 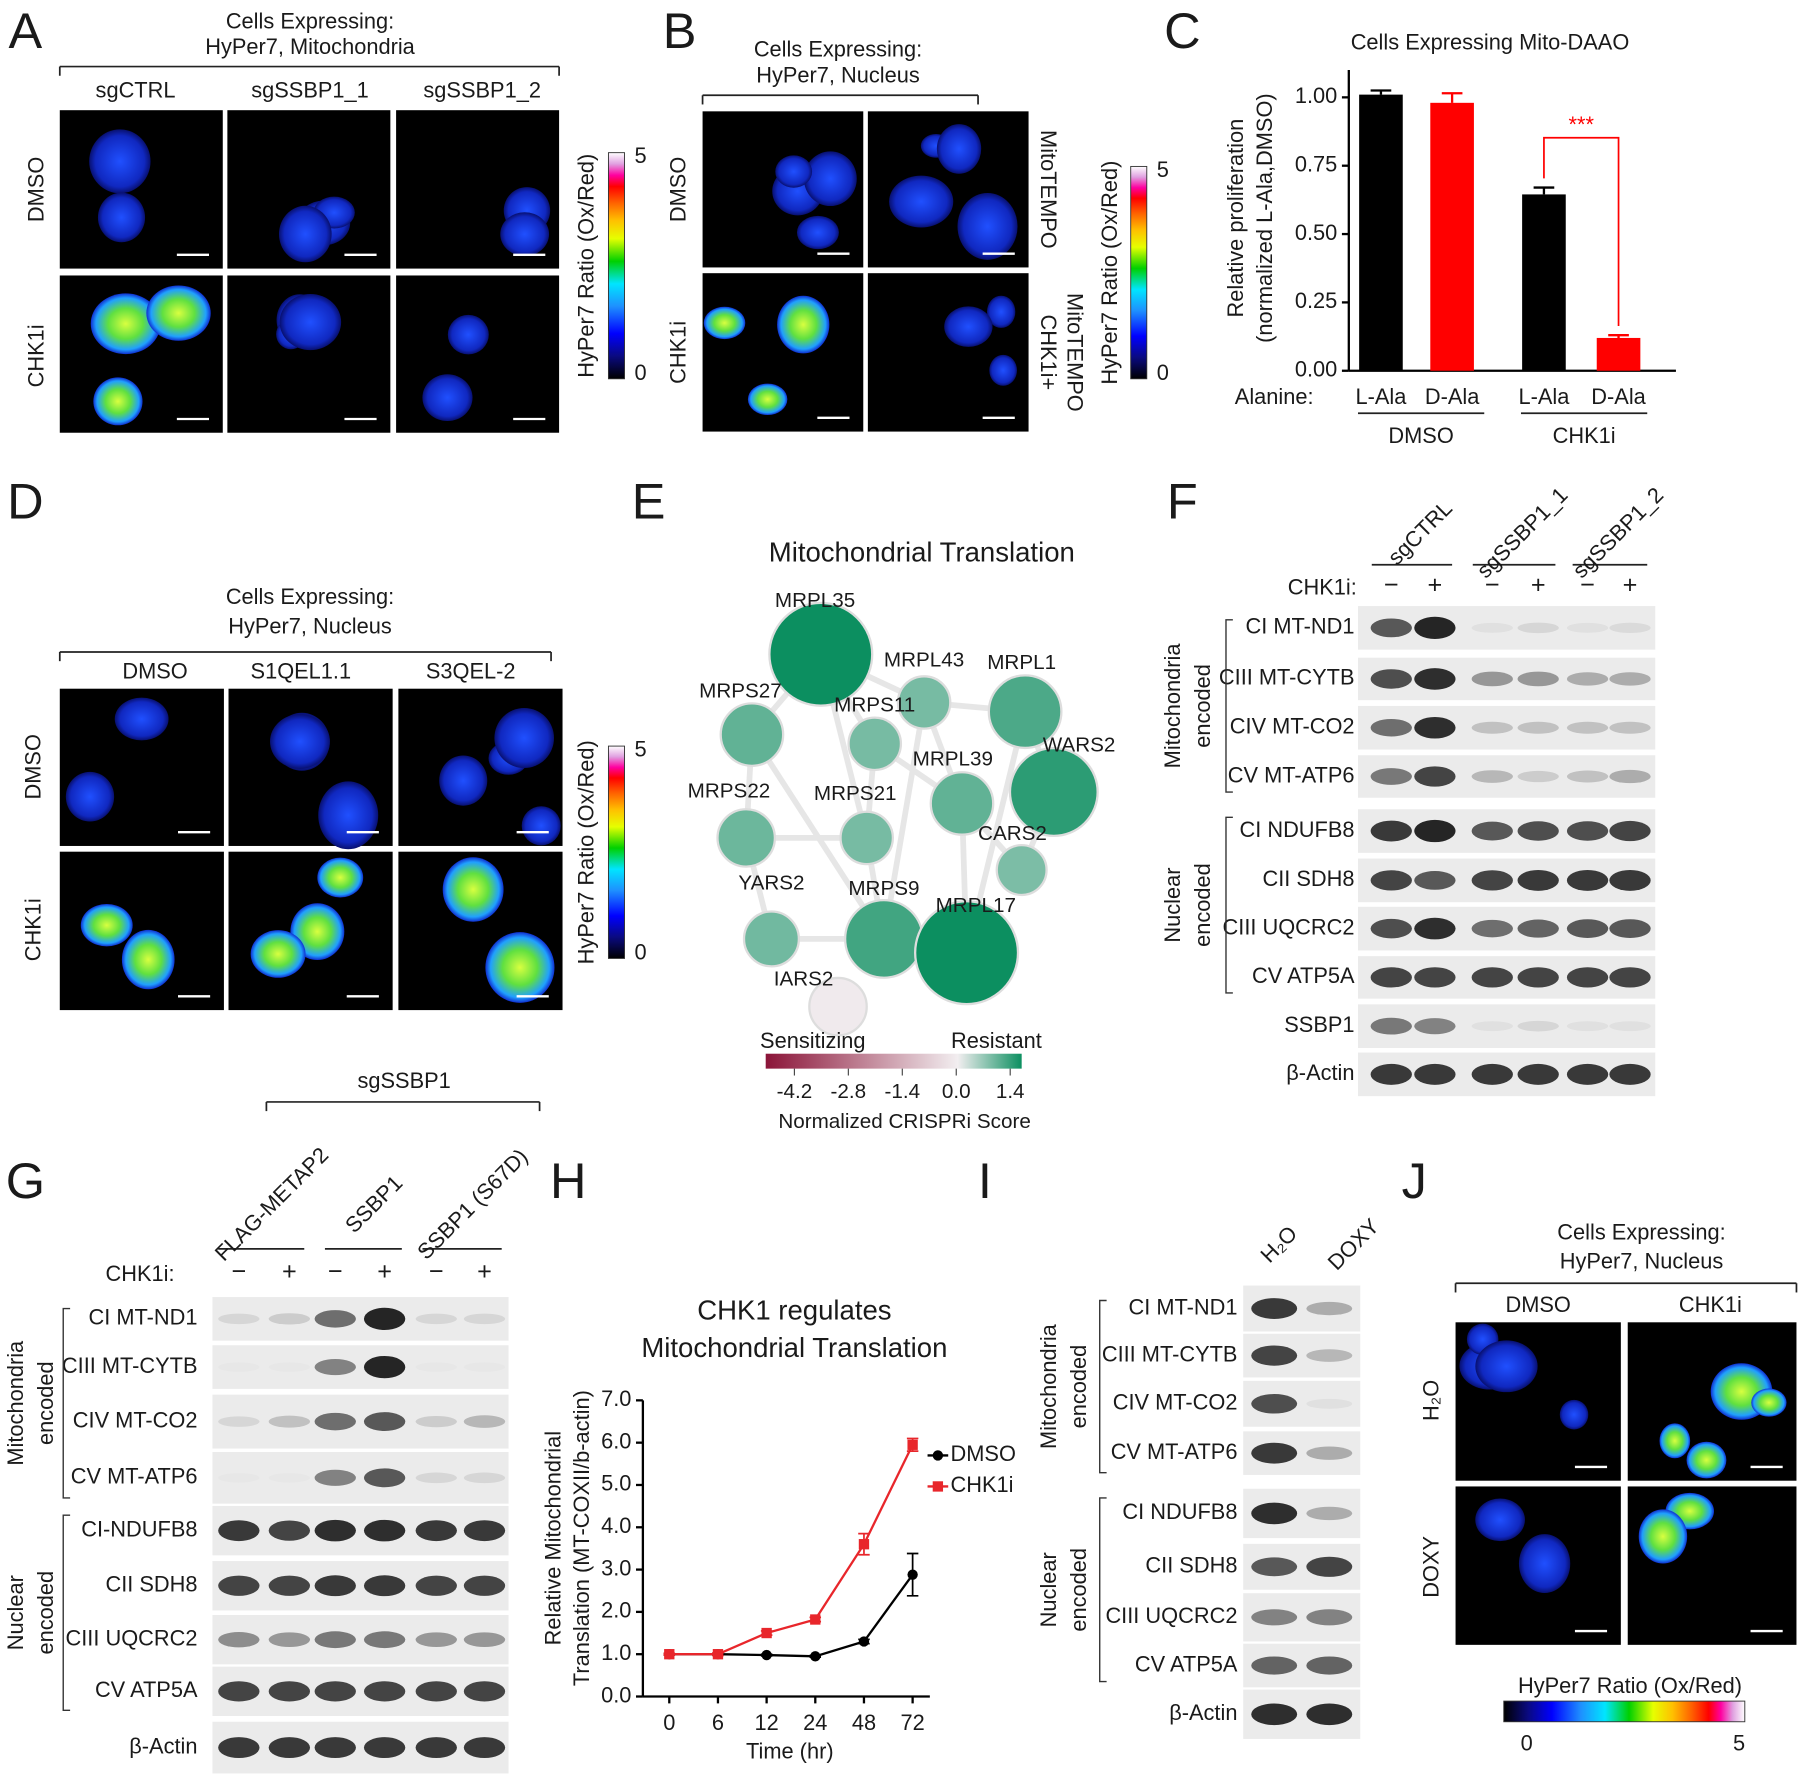 What do you see at coordinates (478, 354) in the screenshot?
I see `micrograph` at bounding box center [478, 354].